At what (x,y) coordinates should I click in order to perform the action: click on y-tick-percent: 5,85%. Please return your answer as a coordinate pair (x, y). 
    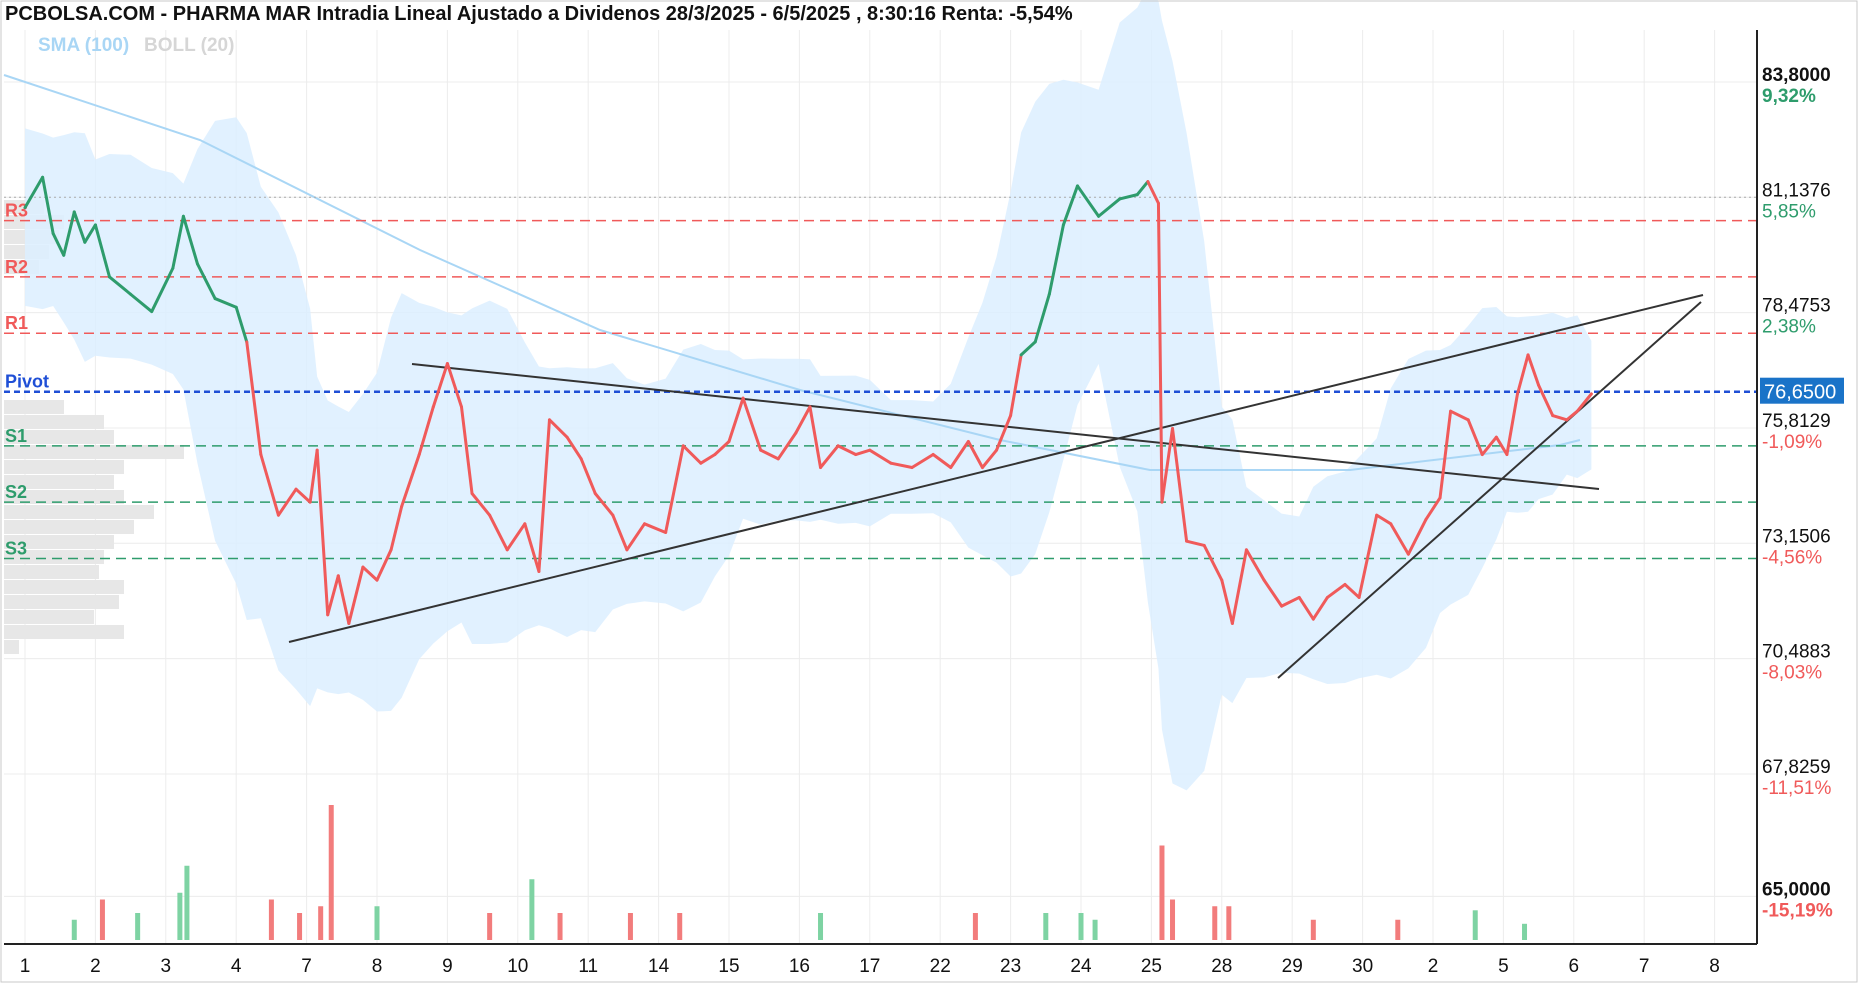
    Looking at the image, I should click on (1789, 211).